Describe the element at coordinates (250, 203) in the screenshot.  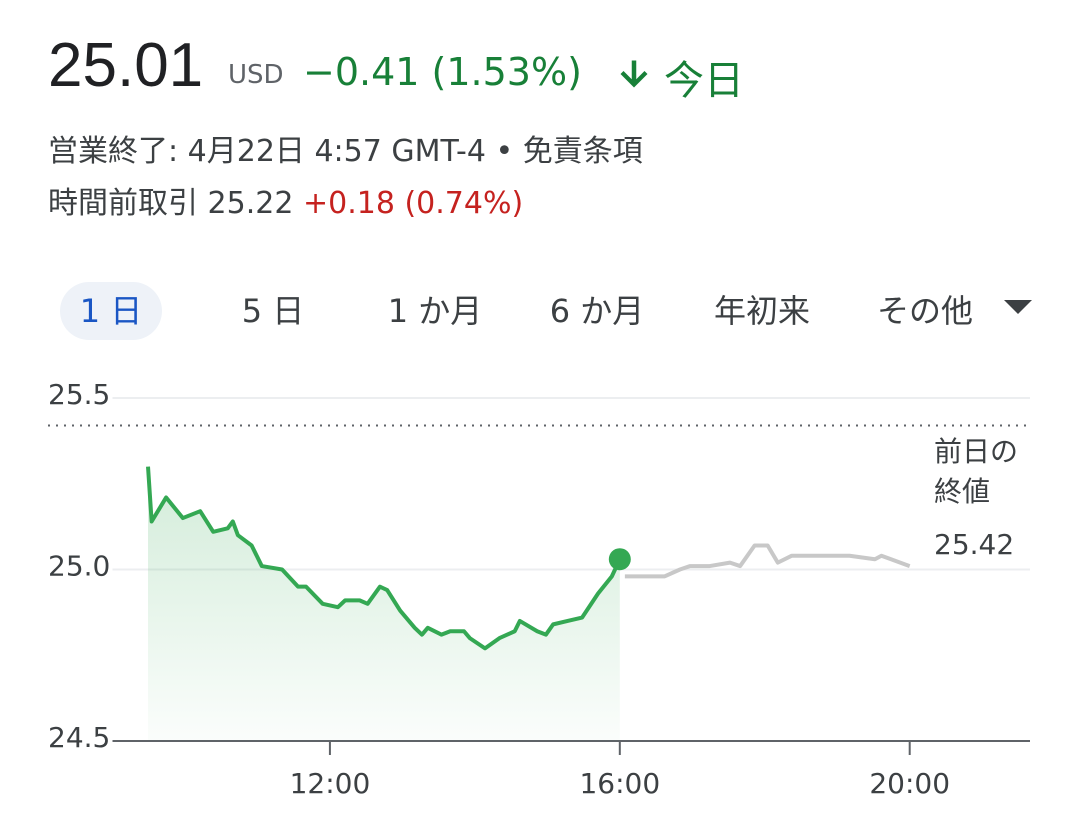
I see `premarket-price: 25.22` at that location.